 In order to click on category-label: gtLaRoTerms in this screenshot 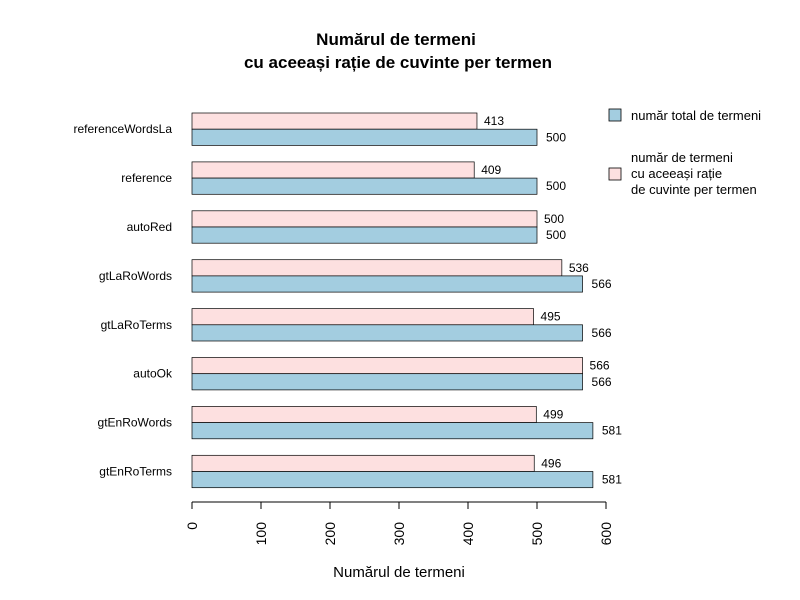, I will do `click(136, 325)`.